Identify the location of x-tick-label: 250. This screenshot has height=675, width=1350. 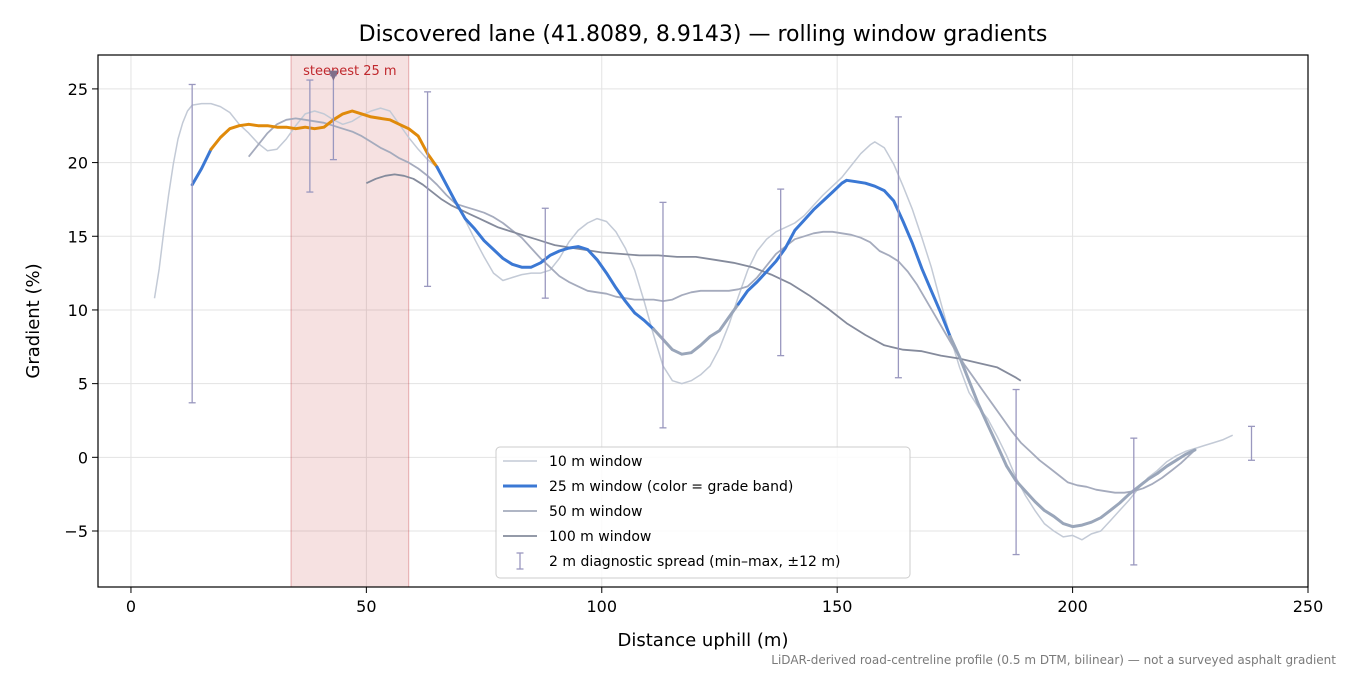
(1308, 606).